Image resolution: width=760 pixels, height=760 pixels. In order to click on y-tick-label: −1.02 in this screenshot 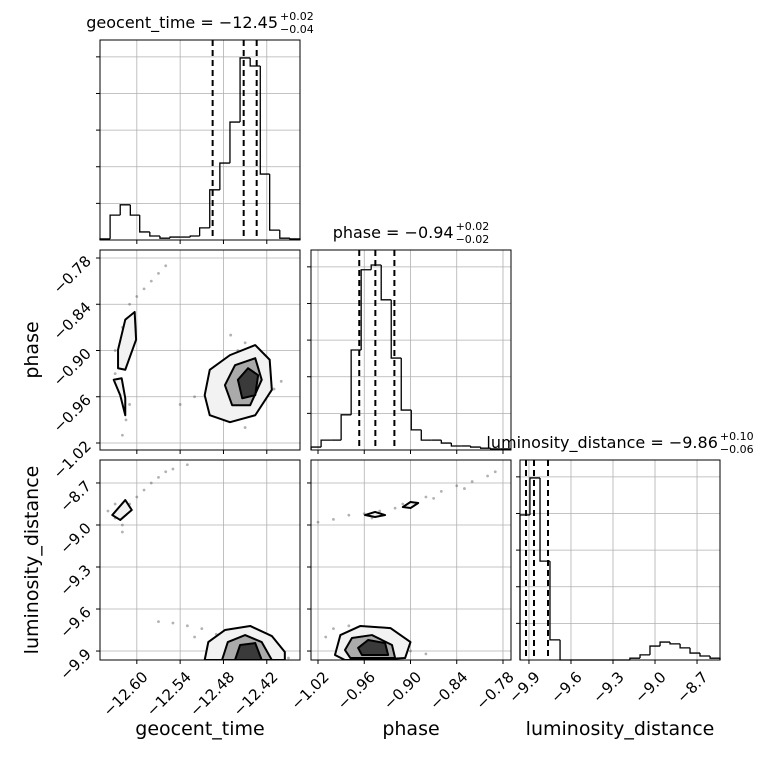, I will do `click(72, 459)`.